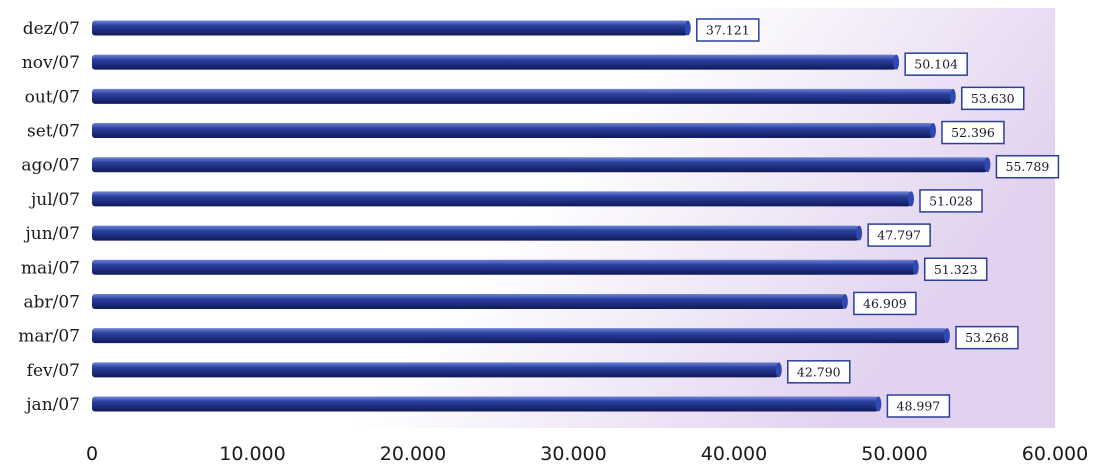 The image size is (1095, 467). I want to click on data-label: 46.909, so click(885, 303).